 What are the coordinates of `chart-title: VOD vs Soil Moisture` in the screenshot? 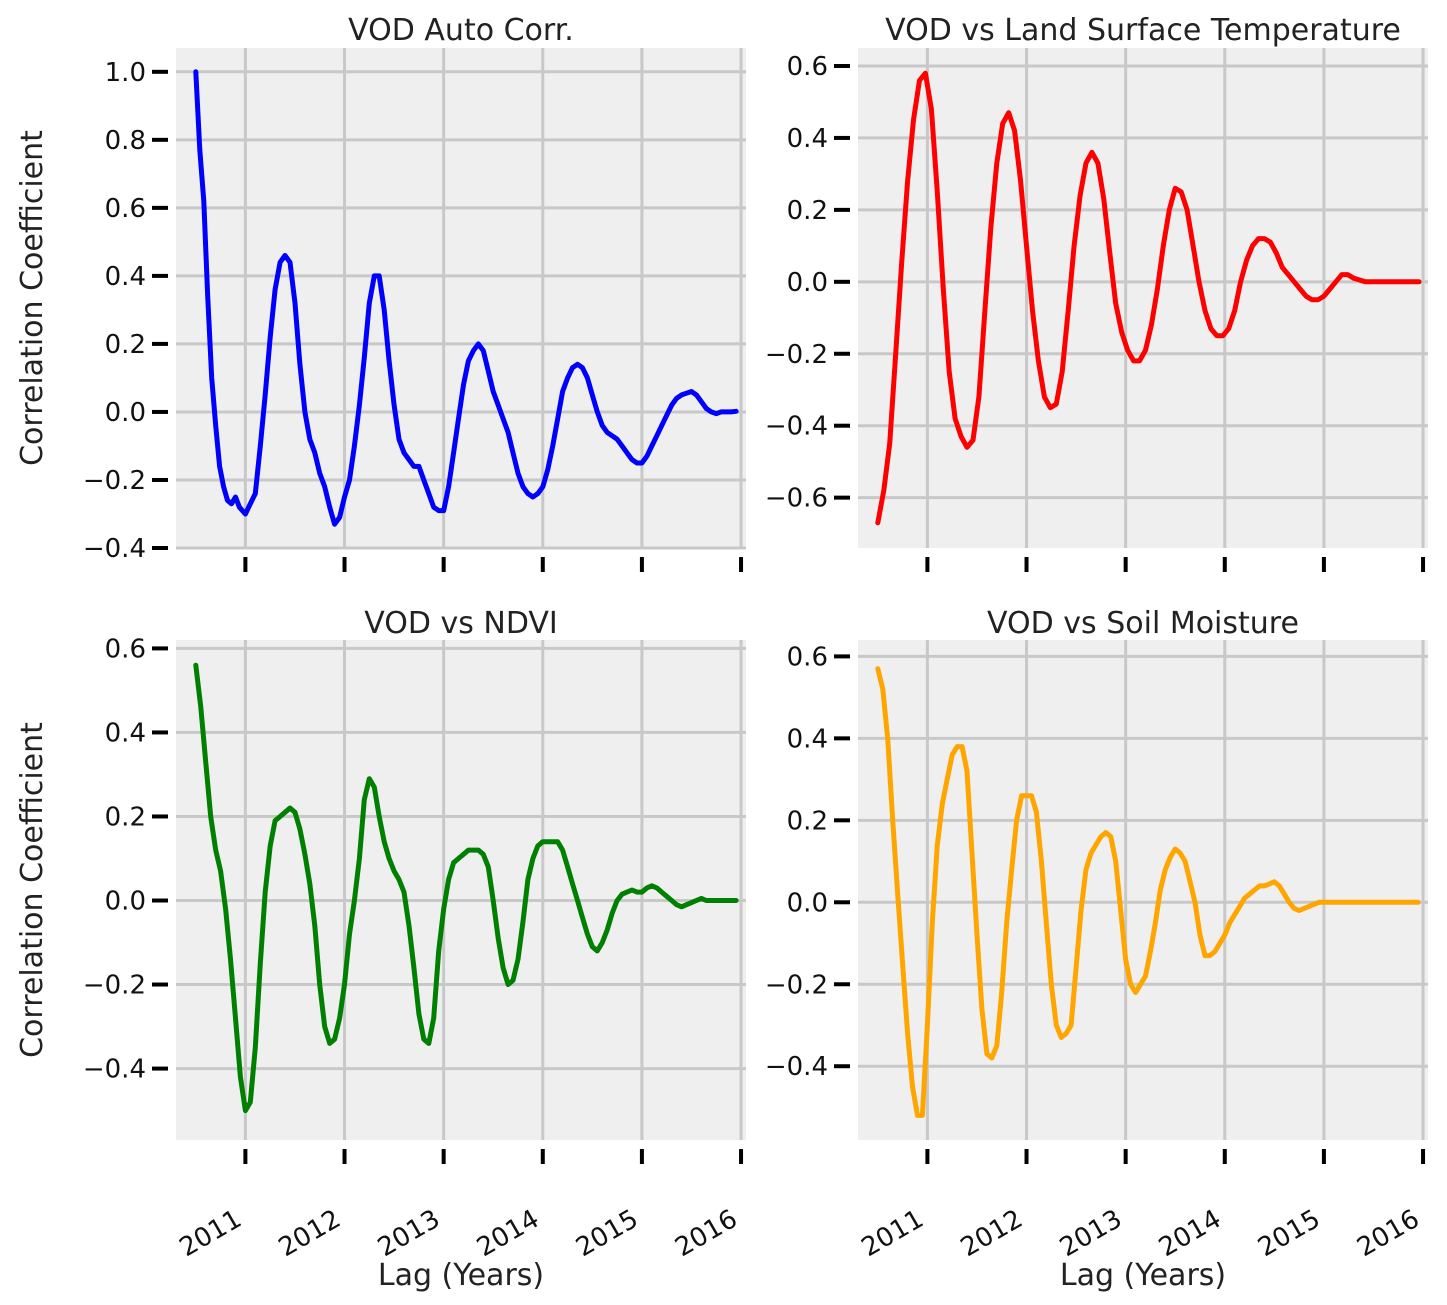 It's located at (1143, 623).